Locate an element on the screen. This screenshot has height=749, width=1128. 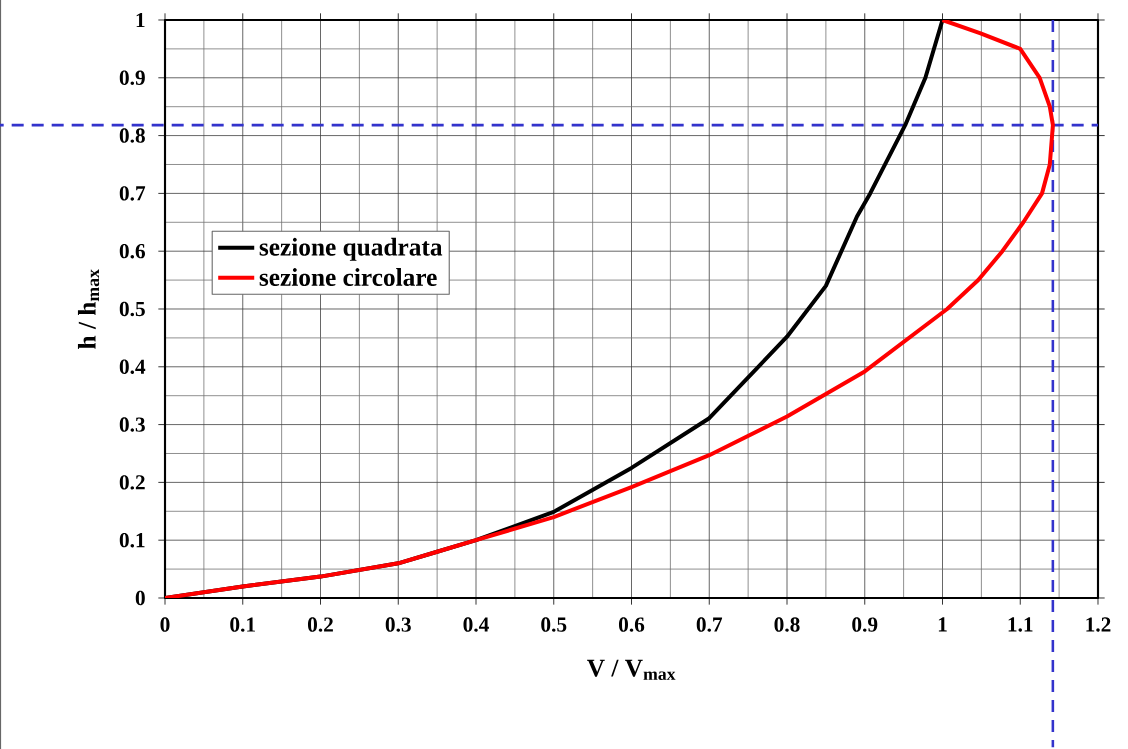
x-tick-label: 0.4 is located at coordinates (476, 624).